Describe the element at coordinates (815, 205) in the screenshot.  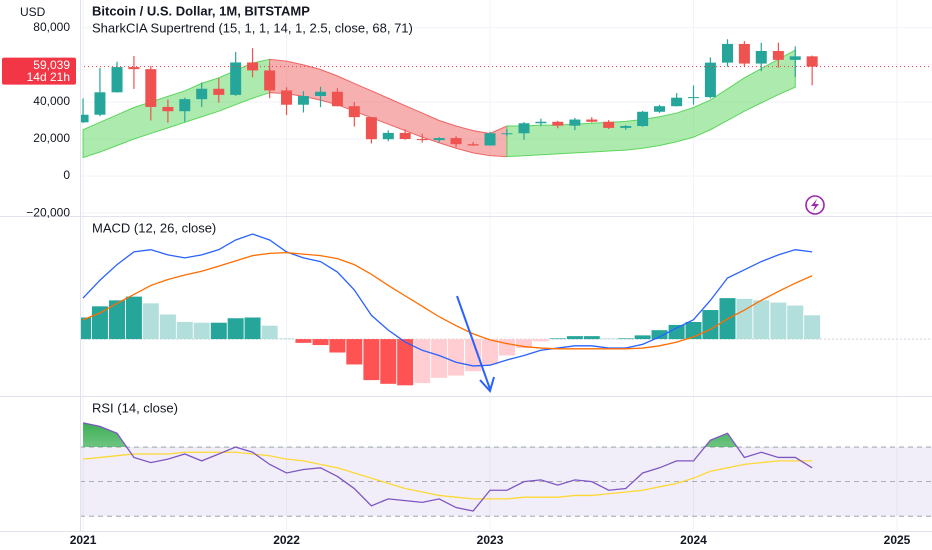
I see `alert-icon` at that location.